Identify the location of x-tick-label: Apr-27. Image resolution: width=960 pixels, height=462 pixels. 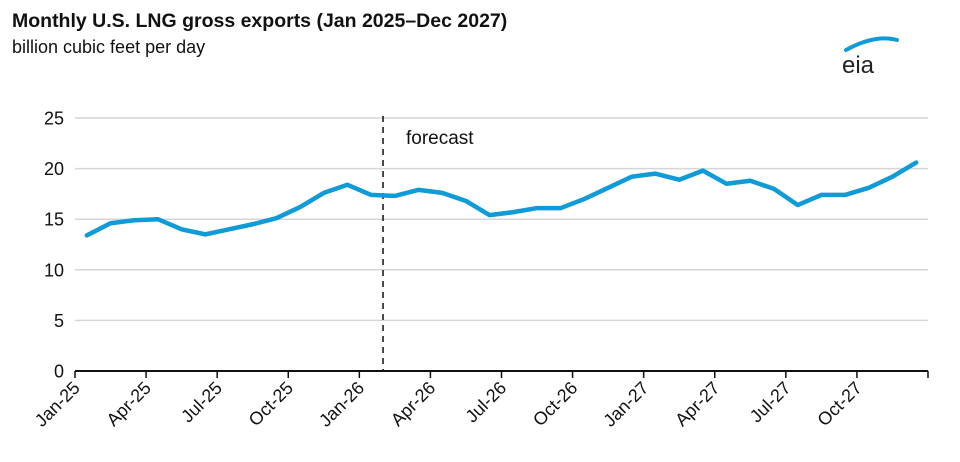
(697, 404).